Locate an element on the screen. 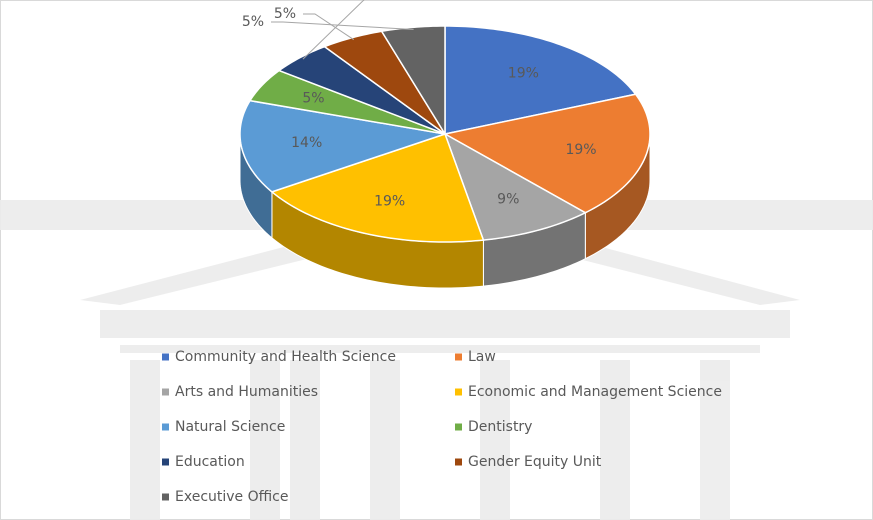 Image resolution: width=873 pixels, height=520 pixels. data-label: 9% is located at coordinates (508, 199).